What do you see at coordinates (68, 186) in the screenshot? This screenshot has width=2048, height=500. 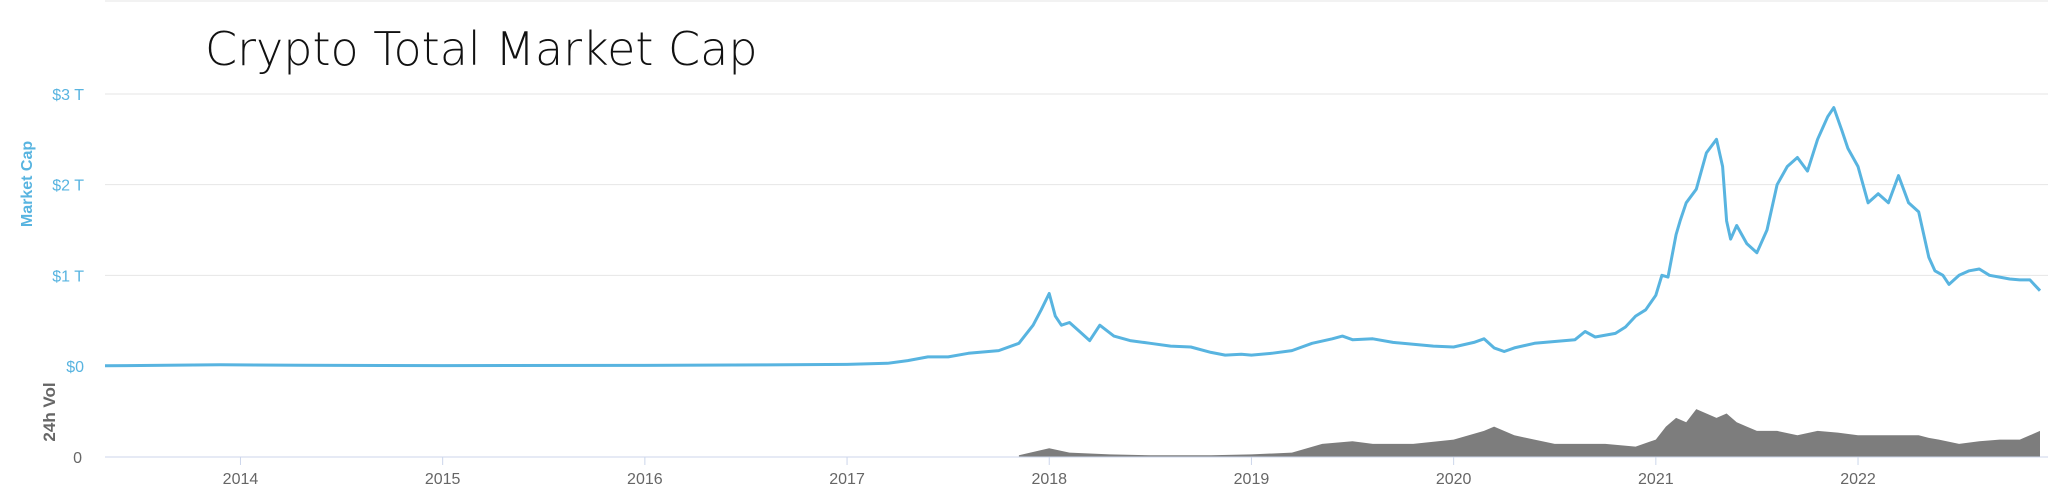 I see `y-tick-label: $2 T` at bounding box center [68, 186].